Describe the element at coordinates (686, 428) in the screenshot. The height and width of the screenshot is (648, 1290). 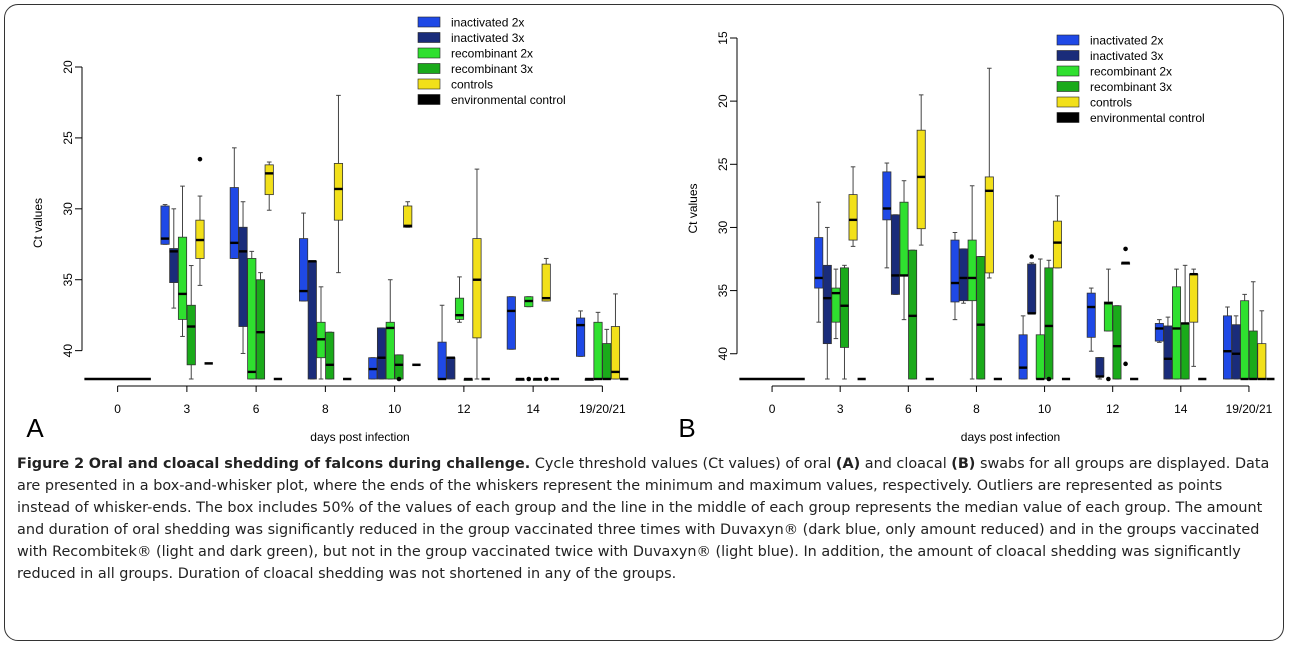
I see `panel-label: B` at that location.